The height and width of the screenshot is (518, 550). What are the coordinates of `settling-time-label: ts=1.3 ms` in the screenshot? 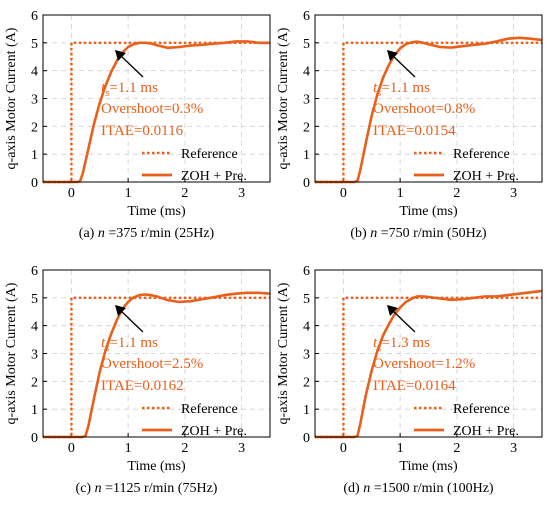 It's located at (401, 344).